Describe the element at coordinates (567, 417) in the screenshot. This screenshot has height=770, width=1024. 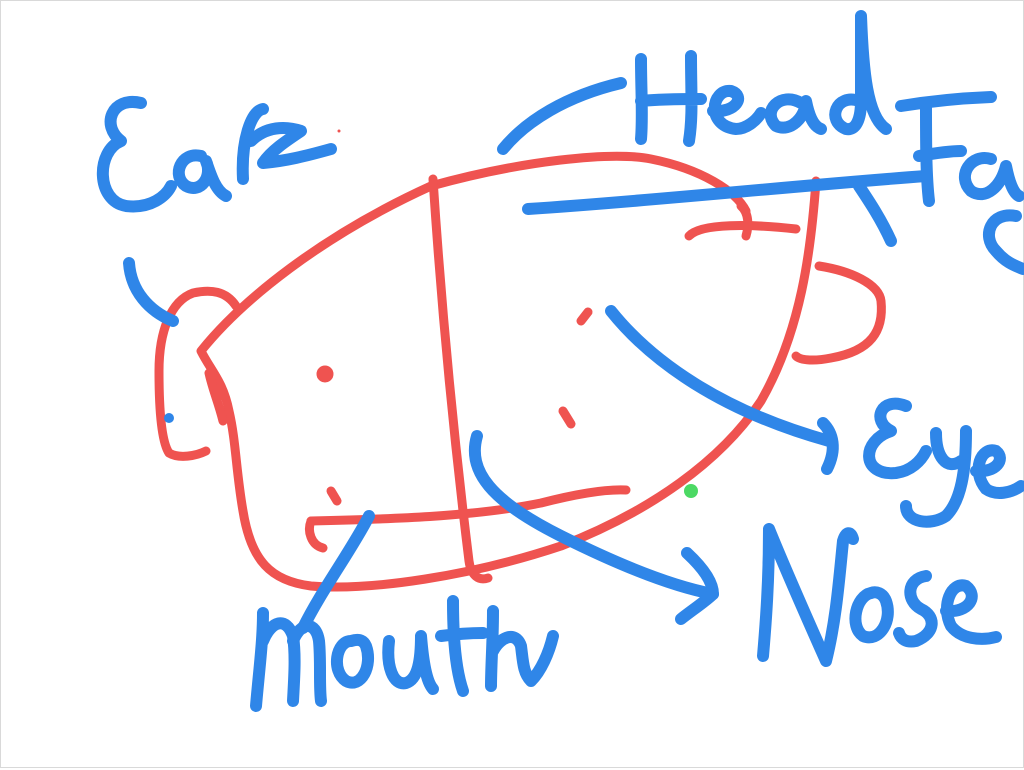
I see `nose-mark` at that location.